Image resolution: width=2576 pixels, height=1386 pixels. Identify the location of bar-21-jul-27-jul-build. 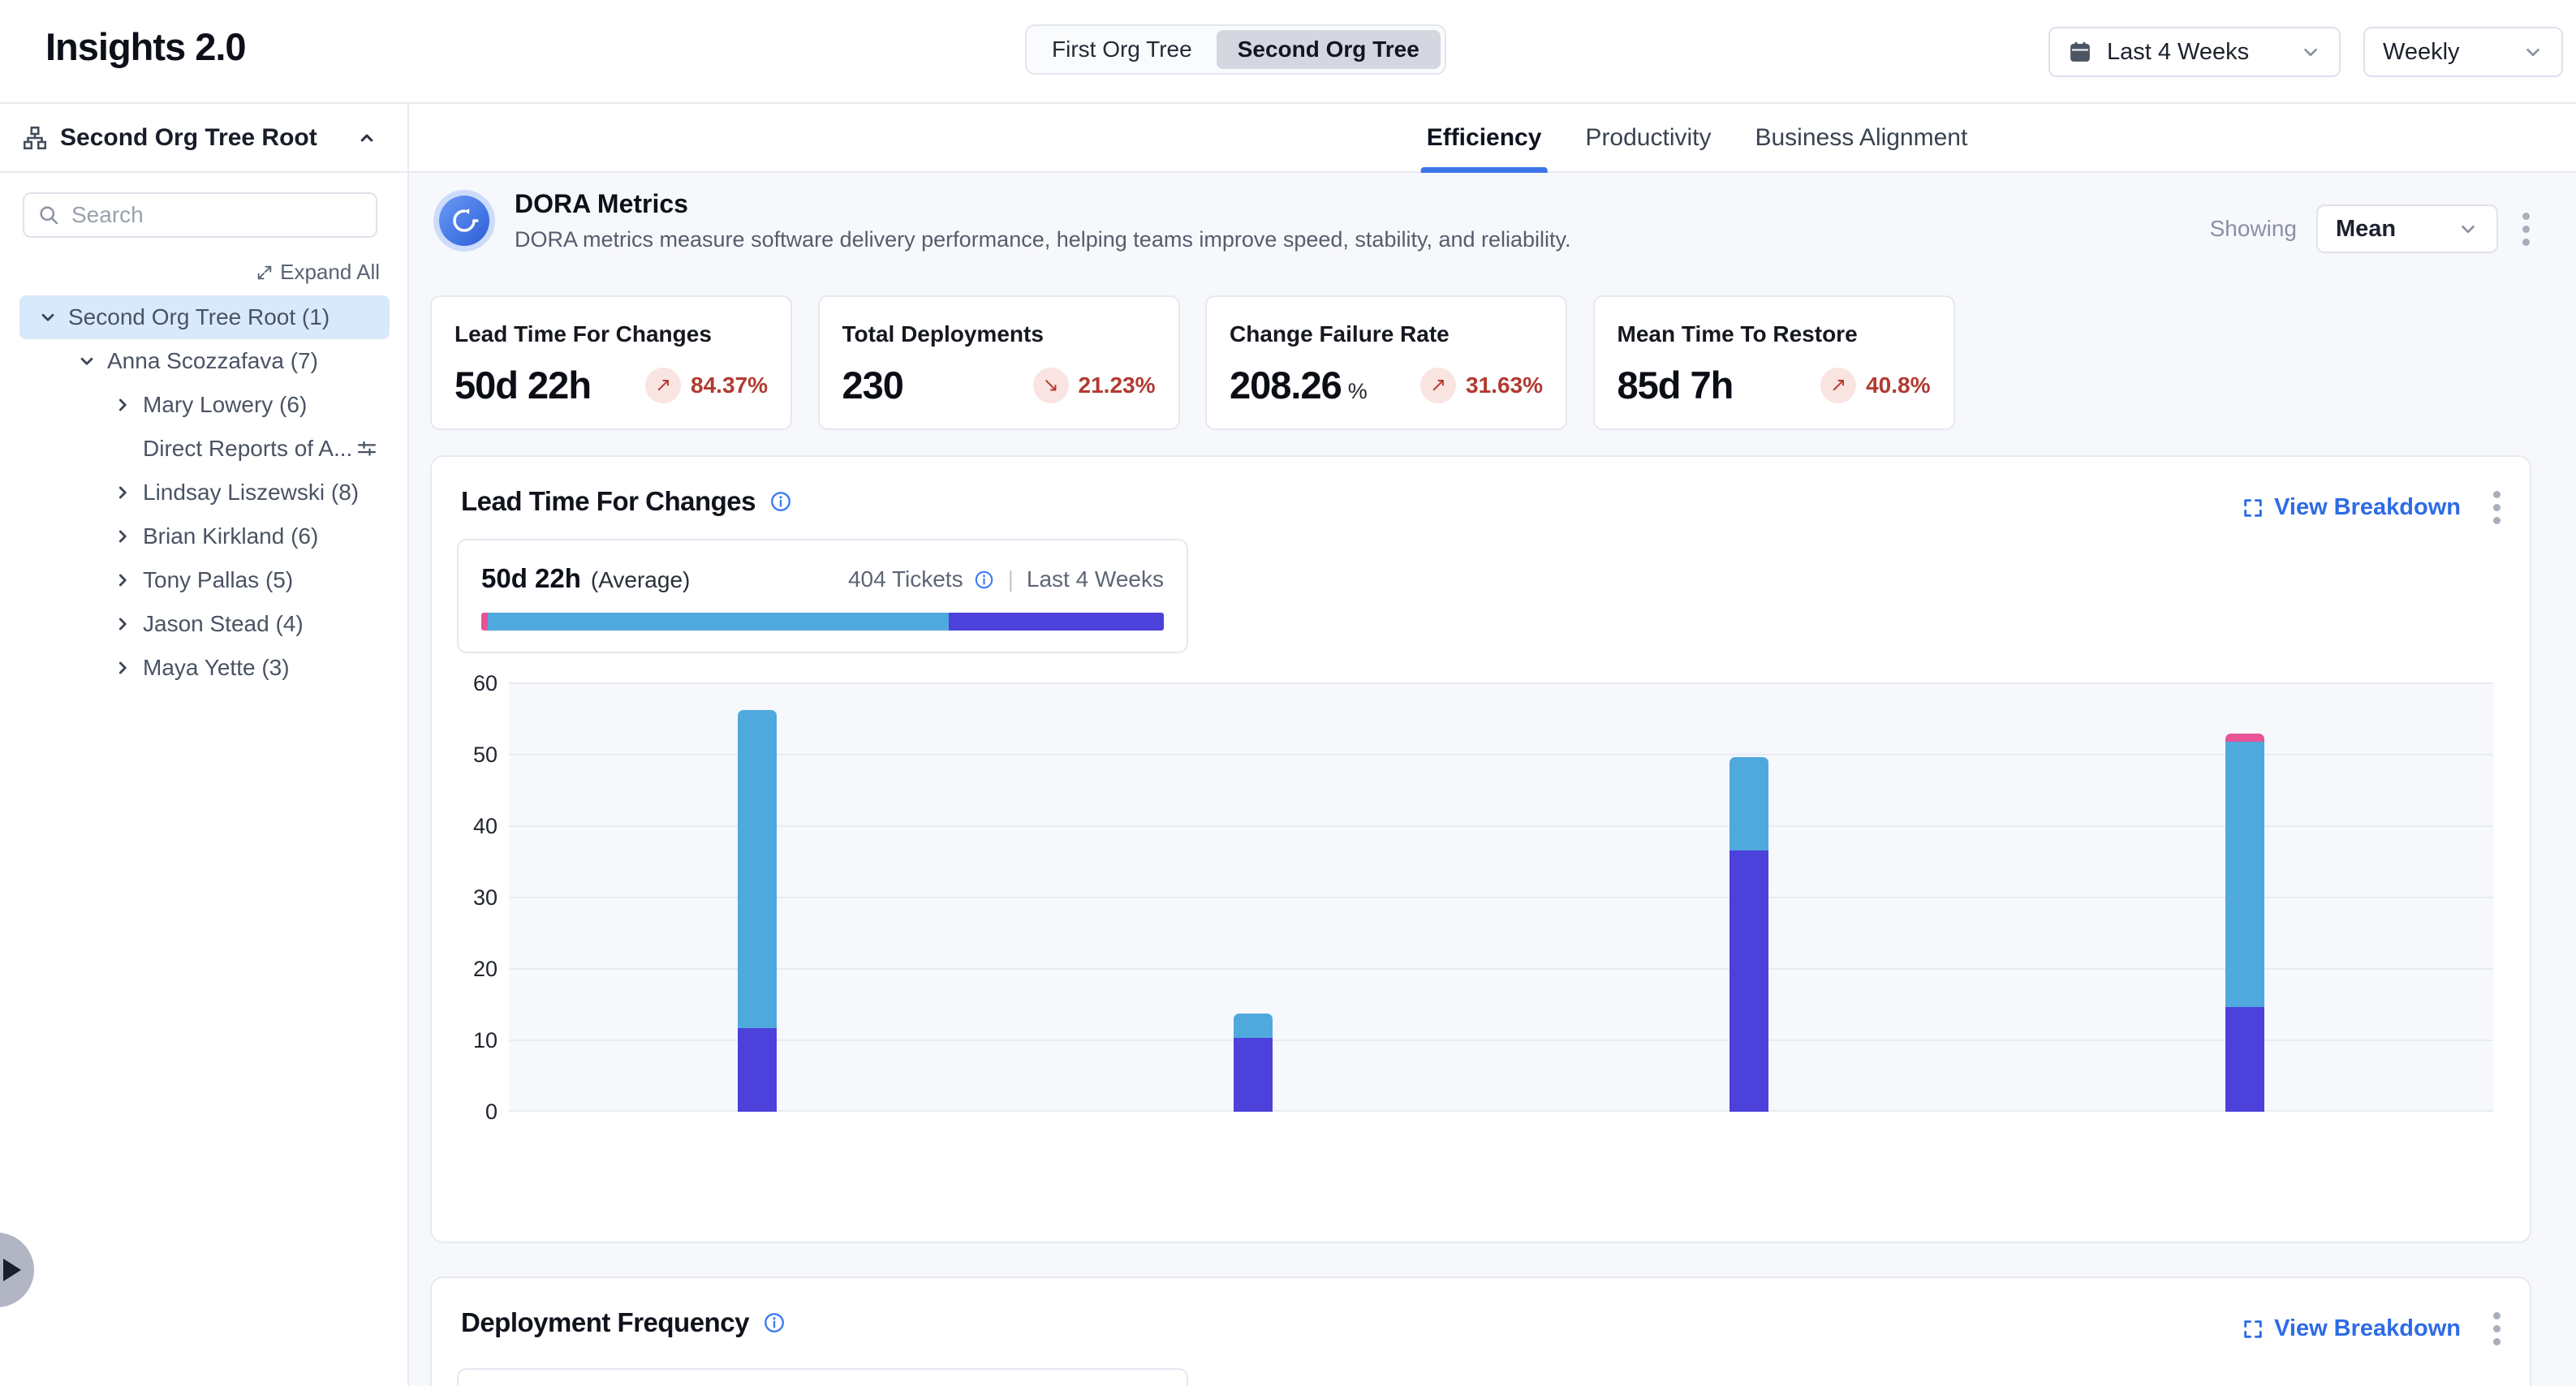
(757, 1070).